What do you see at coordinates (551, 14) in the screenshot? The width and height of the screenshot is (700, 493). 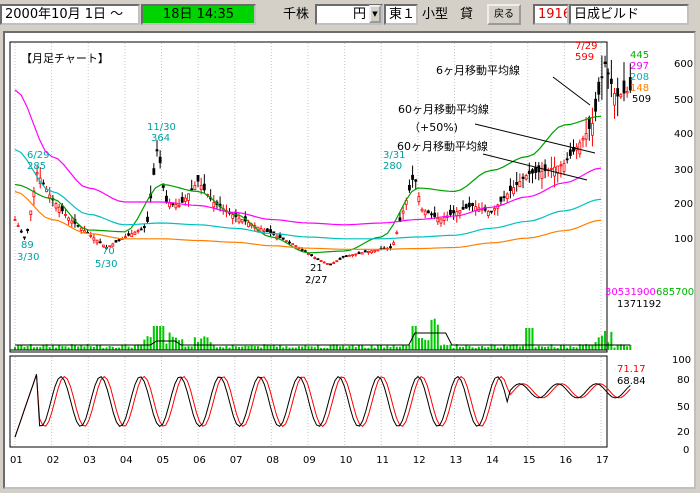 I see `code-field: 1916` at bounding box center [551, 14].